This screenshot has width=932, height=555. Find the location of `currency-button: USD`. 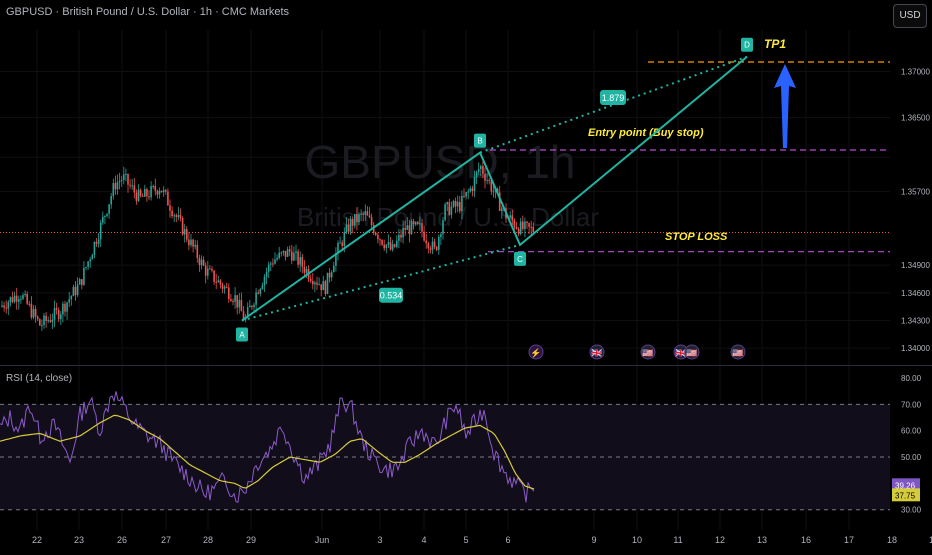

currency-button: USD is located at coordinates (910, 16).